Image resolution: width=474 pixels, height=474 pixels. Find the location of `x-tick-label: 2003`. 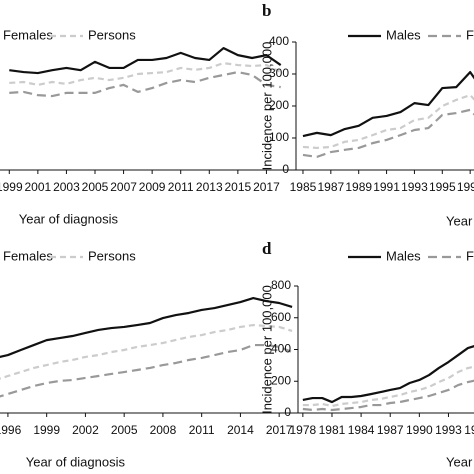

x-tick-label: 2003 is located at coordinates (66, 187).